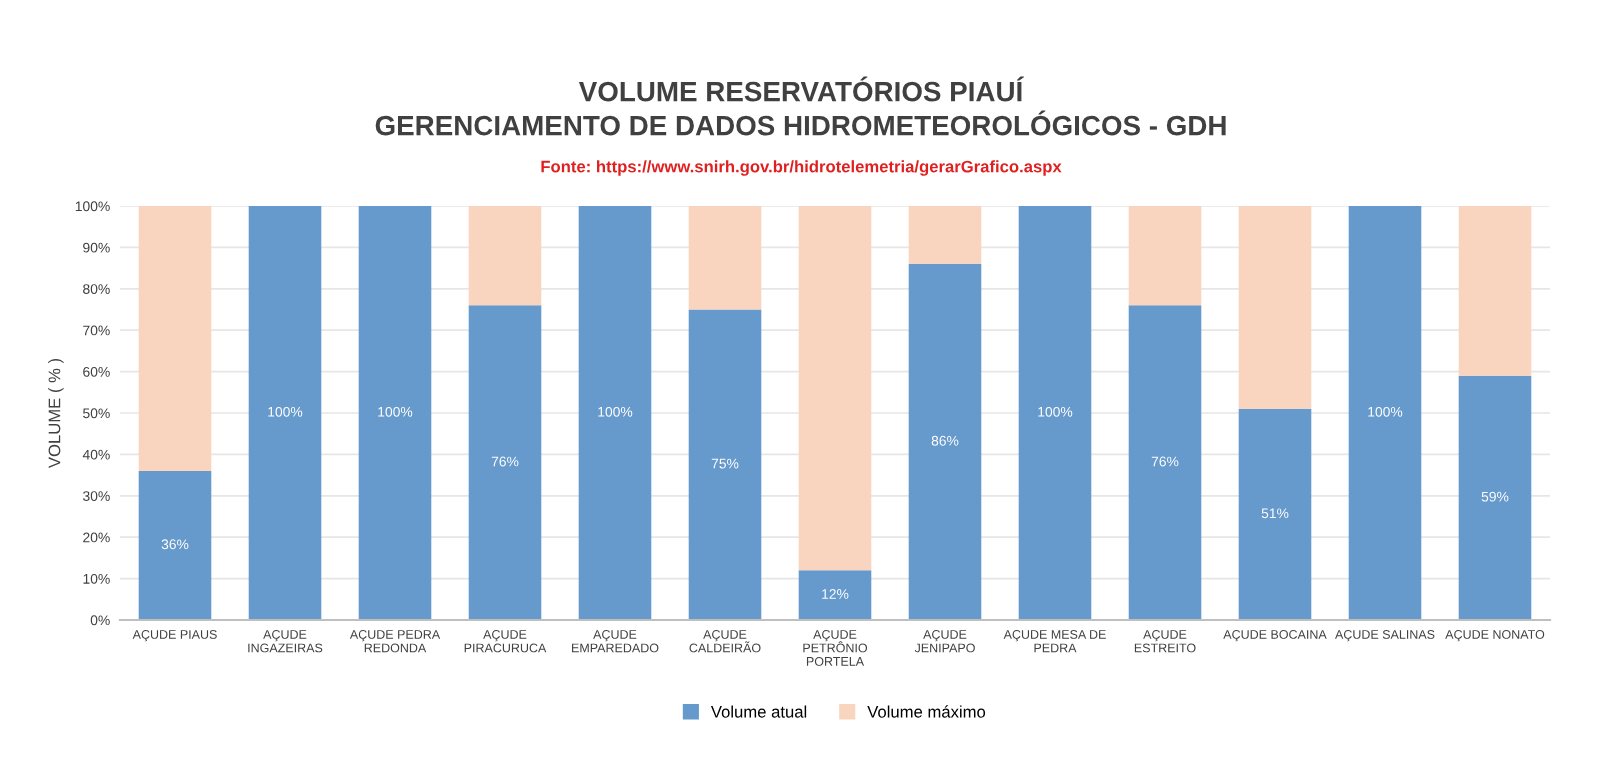 The image size is (1602, 770). I want to click on chart-title: VOLUME RESERVATÓRIOS PIAUÍ, so click(801, 89).